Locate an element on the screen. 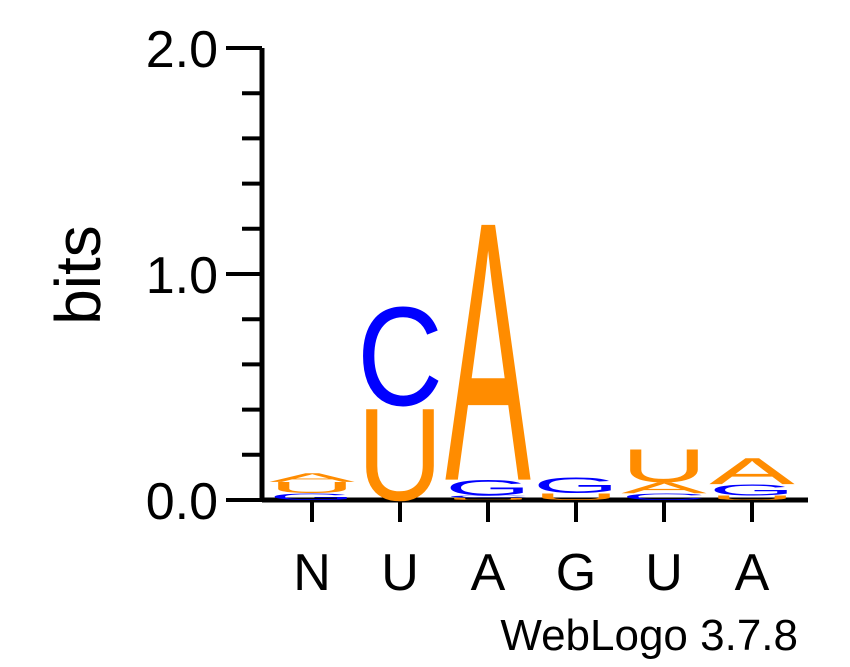  y-axis-label: bits is located at coordinates (78, 275).